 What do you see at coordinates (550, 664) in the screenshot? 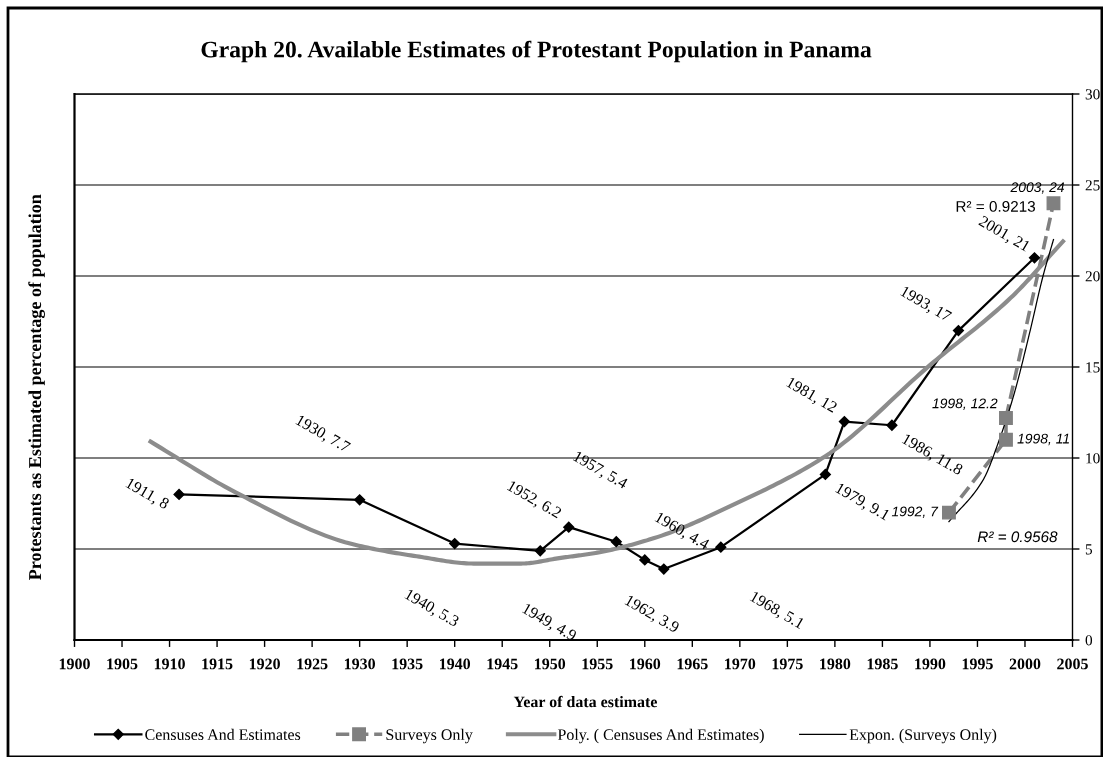
I see `x-tick-label: 1950` at bounding box center [550, 664].